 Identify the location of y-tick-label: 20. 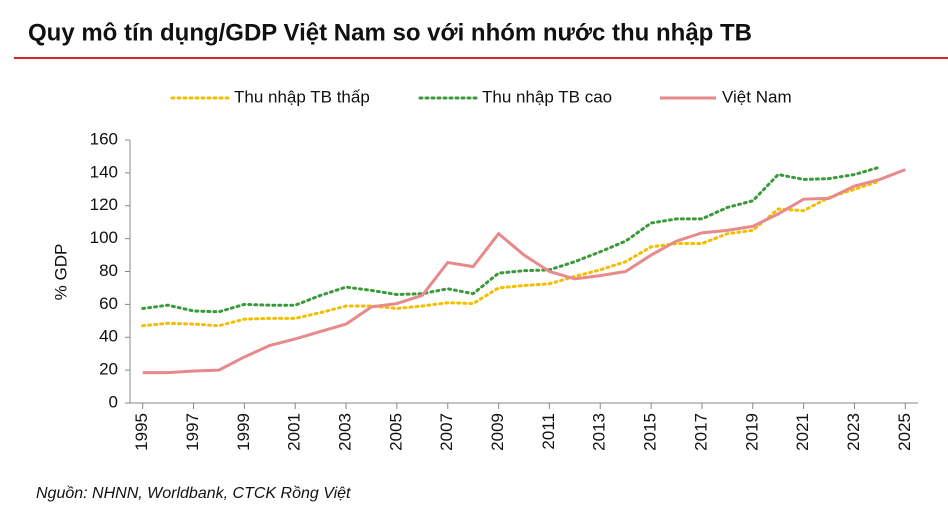
(108, 369).